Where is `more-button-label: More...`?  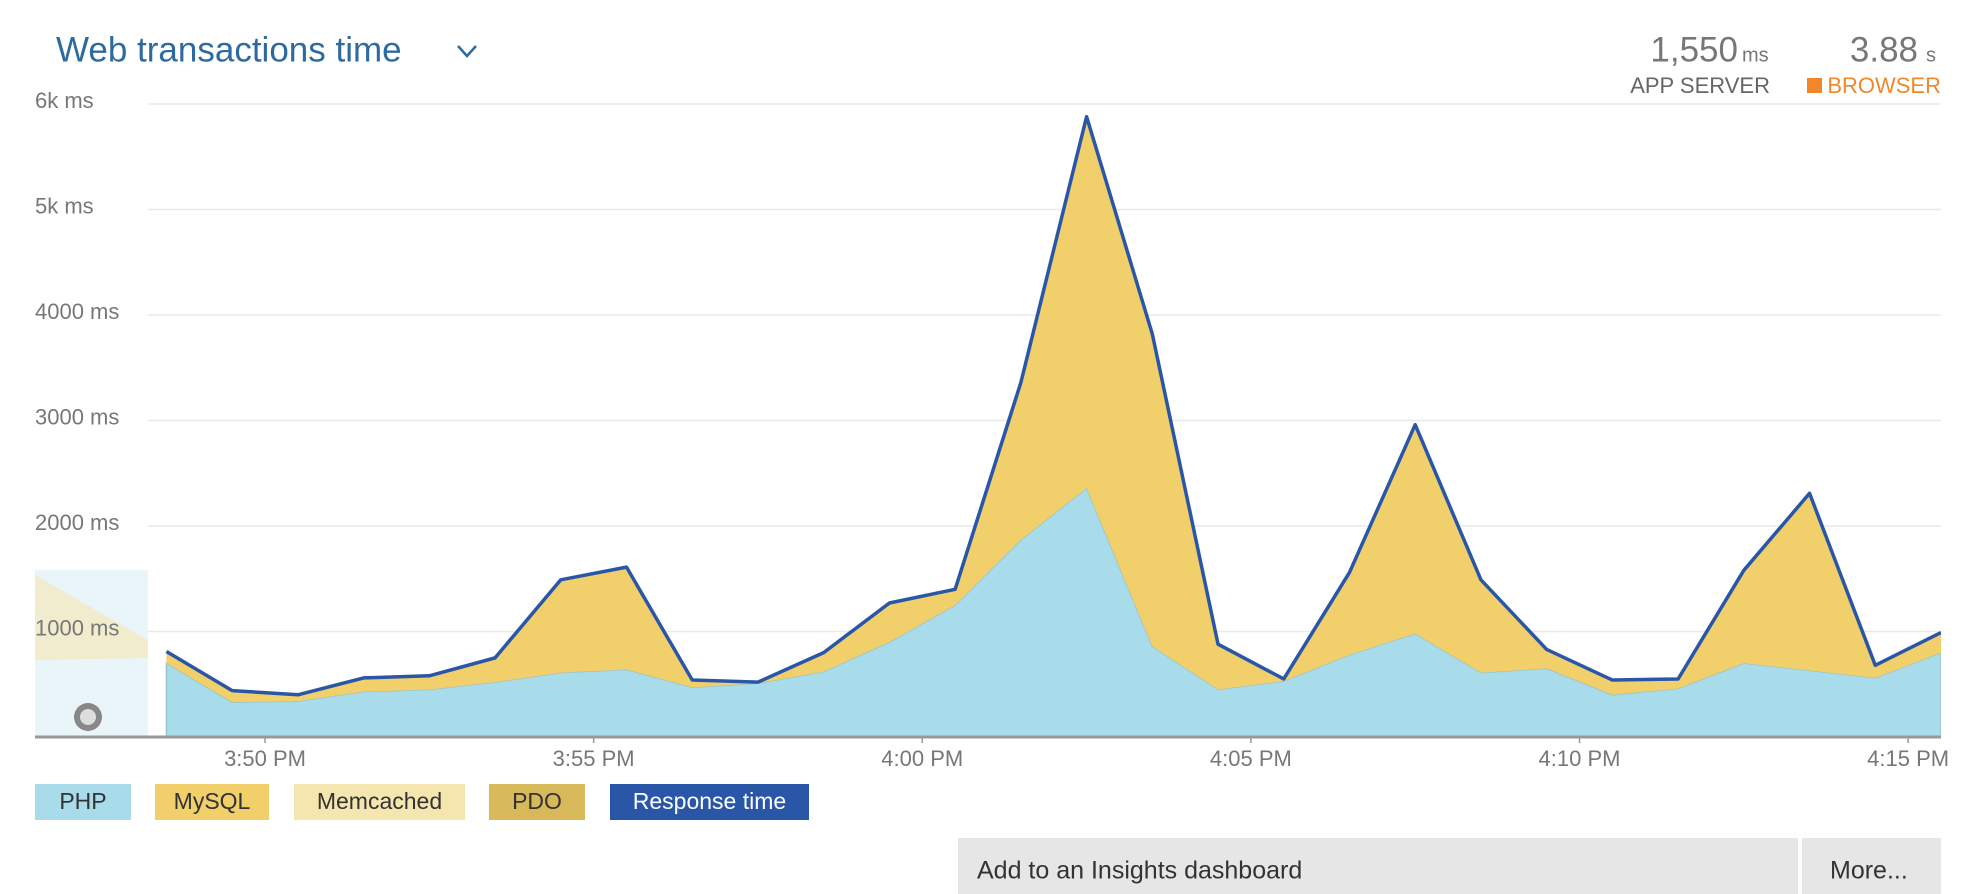 more-button-label: More... is located at coordinates (1869, 871).